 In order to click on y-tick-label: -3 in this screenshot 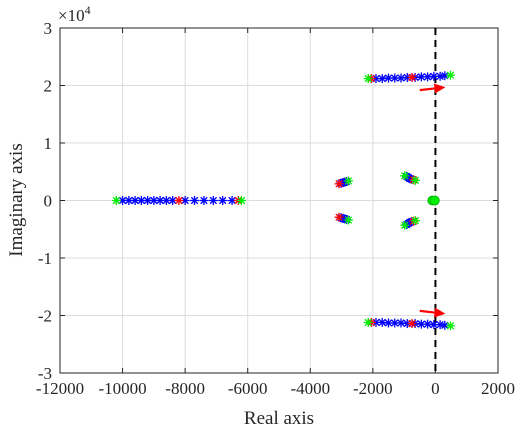, I will do `click(45, 373)`.